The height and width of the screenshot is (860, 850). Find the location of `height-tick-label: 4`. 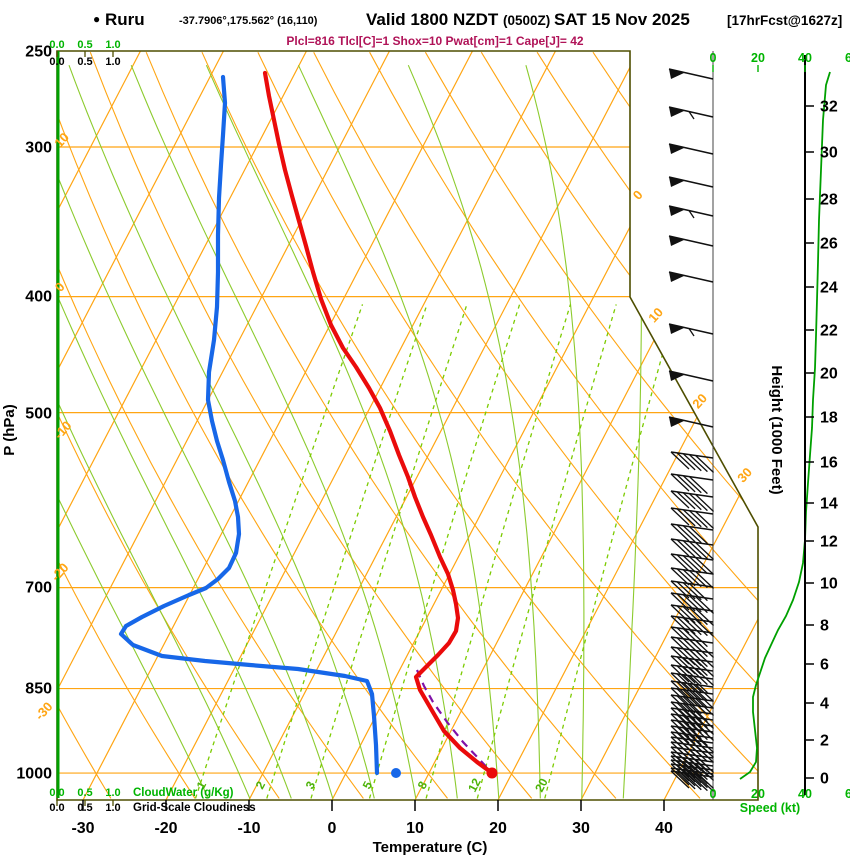

height-tick-label: 4 is located at coordinates (824, 704).